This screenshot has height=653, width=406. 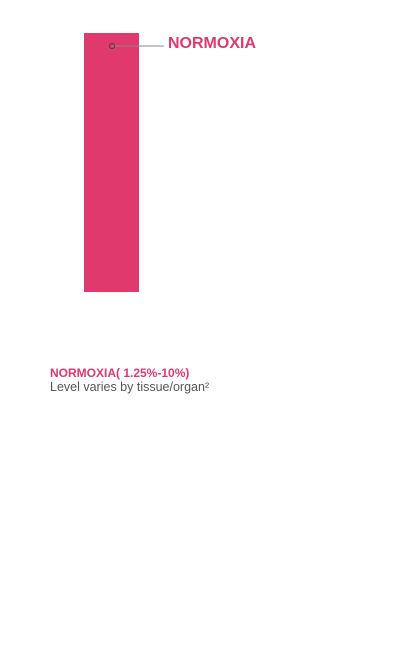 I want to click on normoxia-bar, so click(x=111, y=162).